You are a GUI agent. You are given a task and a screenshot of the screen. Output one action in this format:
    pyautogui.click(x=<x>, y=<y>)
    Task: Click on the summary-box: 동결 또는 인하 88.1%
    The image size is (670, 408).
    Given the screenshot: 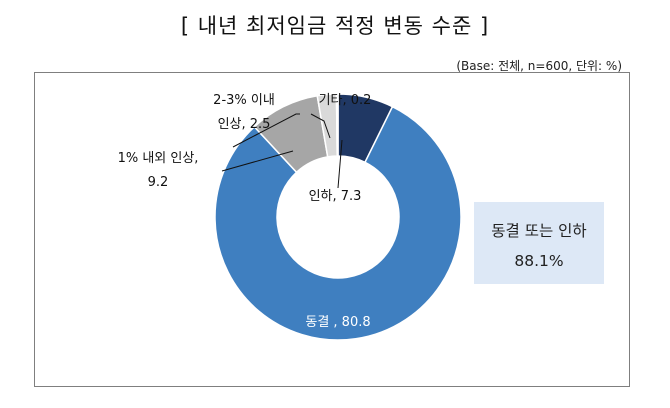 What is the action you would take?
    pyautogui.click(x=539, y=243)
    